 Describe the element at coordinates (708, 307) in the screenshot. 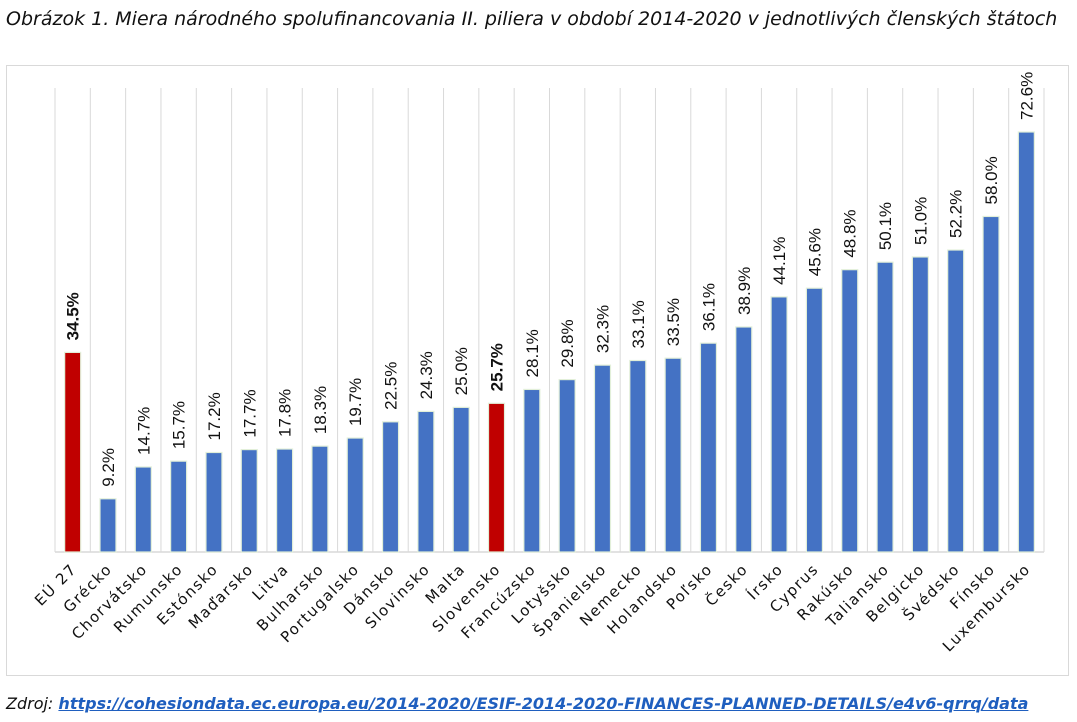

I see `value-label-18: 36.1%` at that location.